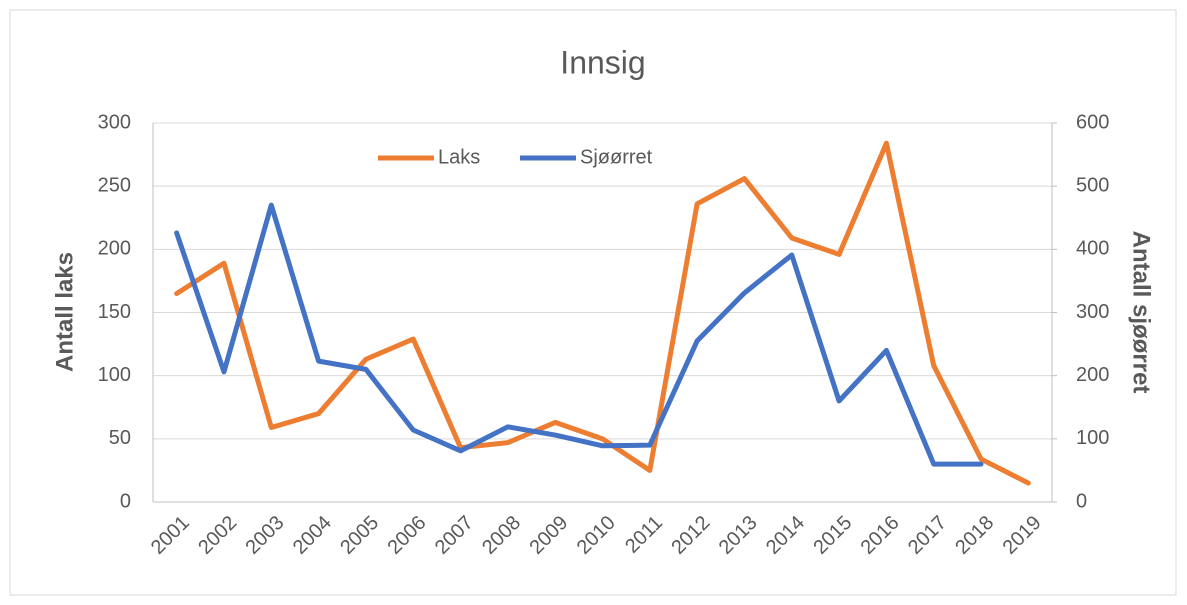 This screenshot has height=605, width=1187. I want to click on legend-label: Laks, so click(459, 157).